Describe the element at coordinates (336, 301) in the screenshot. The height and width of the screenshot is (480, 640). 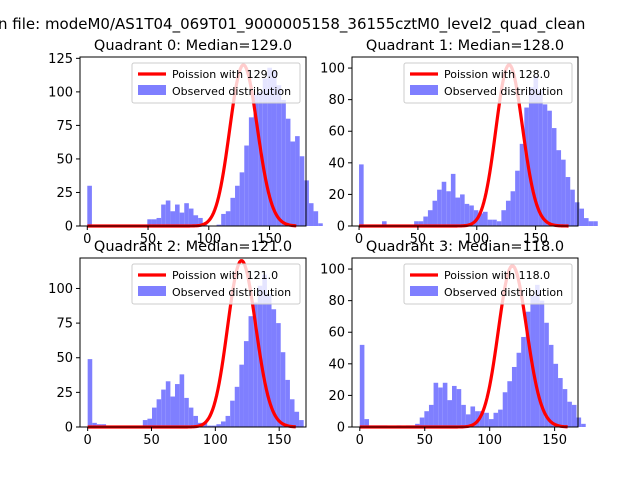
I see `y-tick-label: 80` at that location.